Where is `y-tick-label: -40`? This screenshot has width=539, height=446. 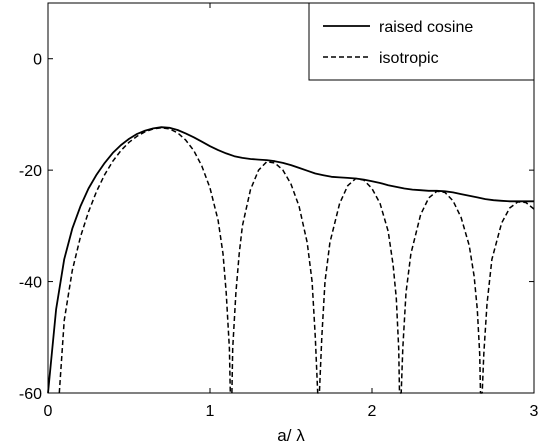 y-tick-label: -40 is located at coordinates (30, 283).